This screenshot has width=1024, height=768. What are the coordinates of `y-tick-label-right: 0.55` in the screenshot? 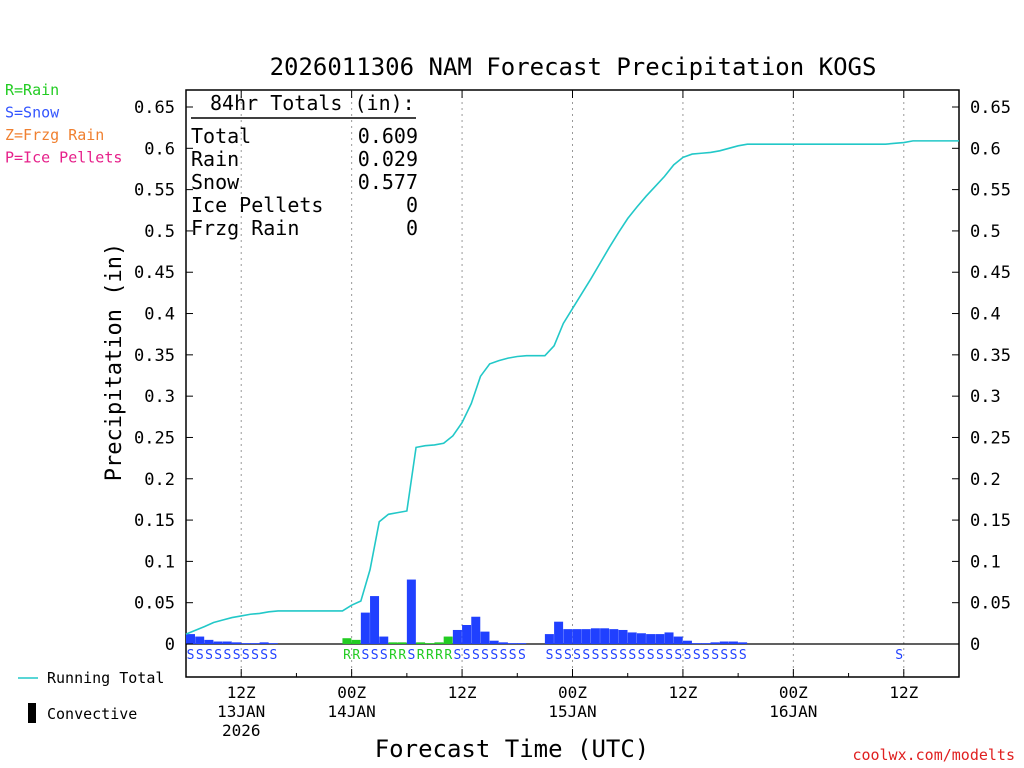 It's located at (990, 191).